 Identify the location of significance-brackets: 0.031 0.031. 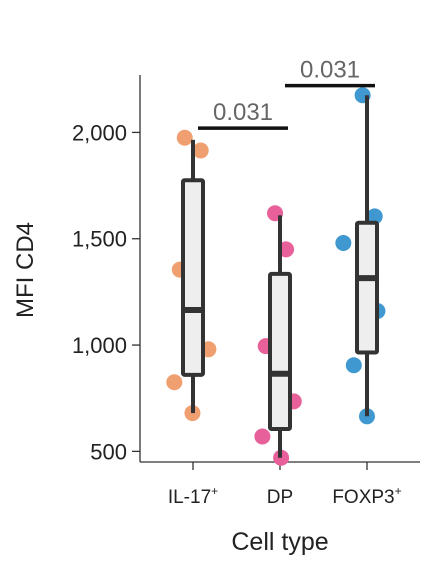
(286, 93).